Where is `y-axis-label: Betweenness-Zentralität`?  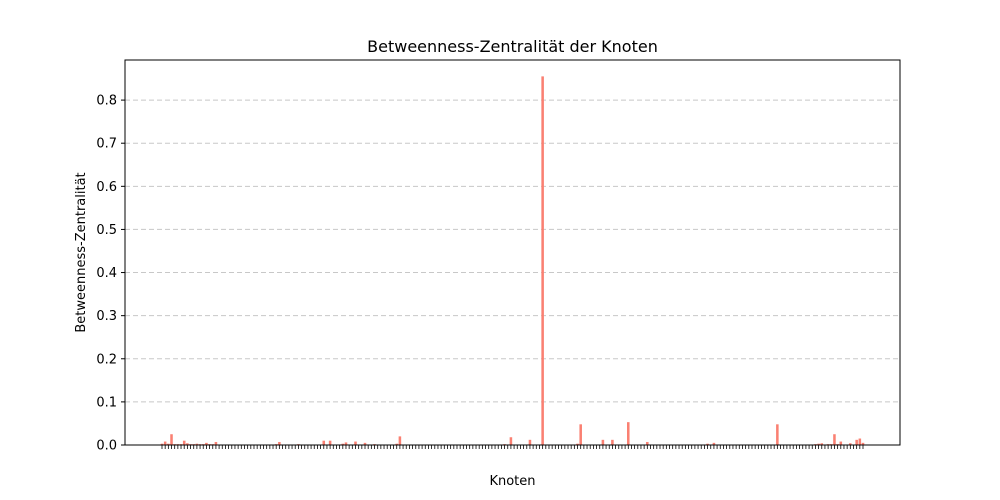 y-axis-label: Betweenness-Zentralität is located at coordinates (81, 252).